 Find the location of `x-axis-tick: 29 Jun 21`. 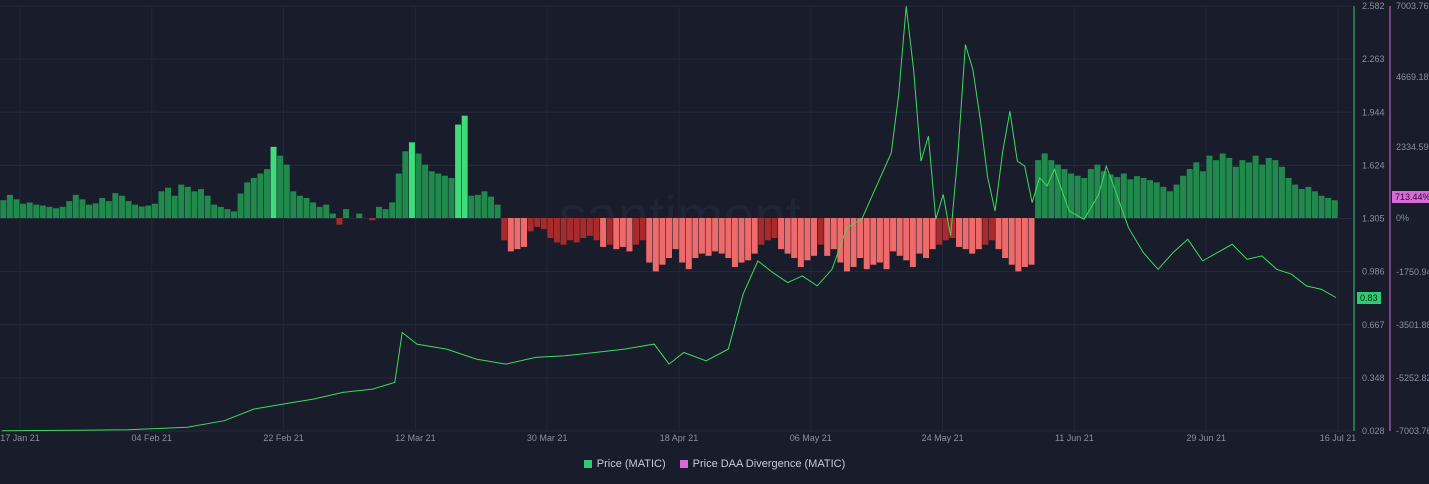

x-axis-tick: 29 Jun 21 is located at coordinates (1206, 438).